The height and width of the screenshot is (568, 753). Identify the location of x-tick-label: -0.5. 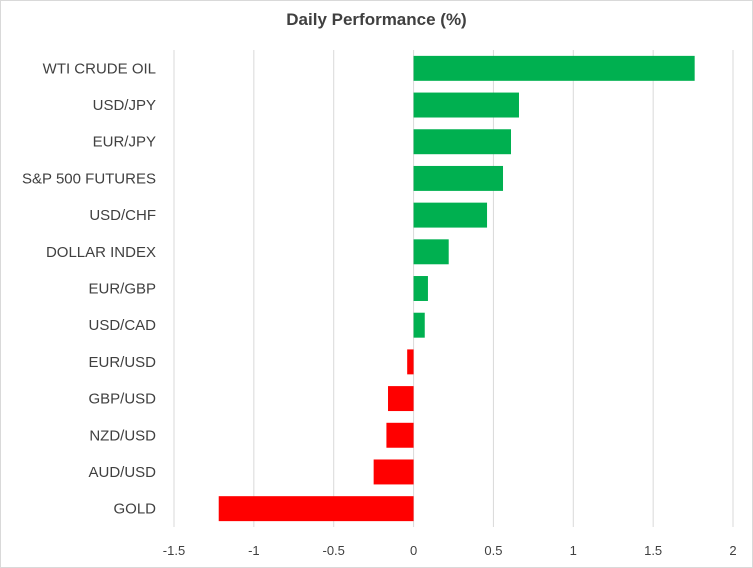
(334, 550).